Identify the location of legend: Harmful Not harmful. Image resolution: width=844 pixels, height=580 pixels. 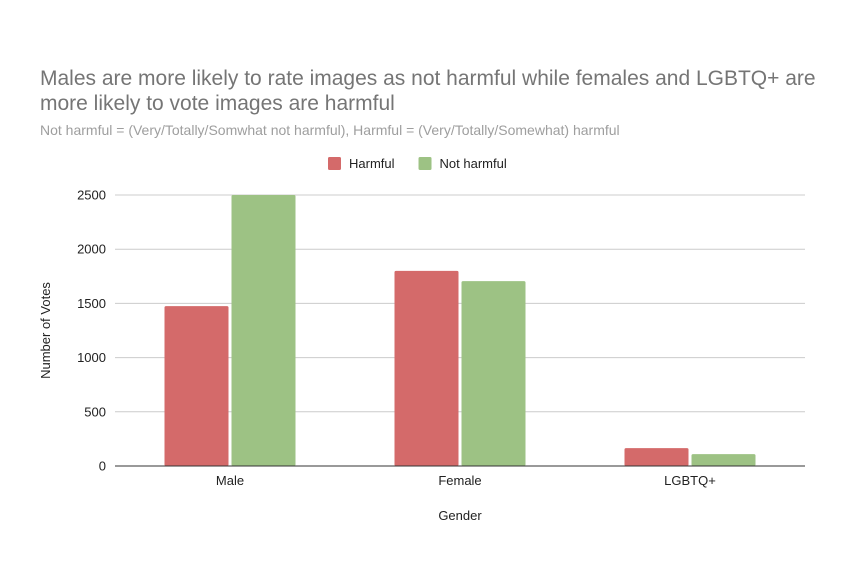
(417, 163).